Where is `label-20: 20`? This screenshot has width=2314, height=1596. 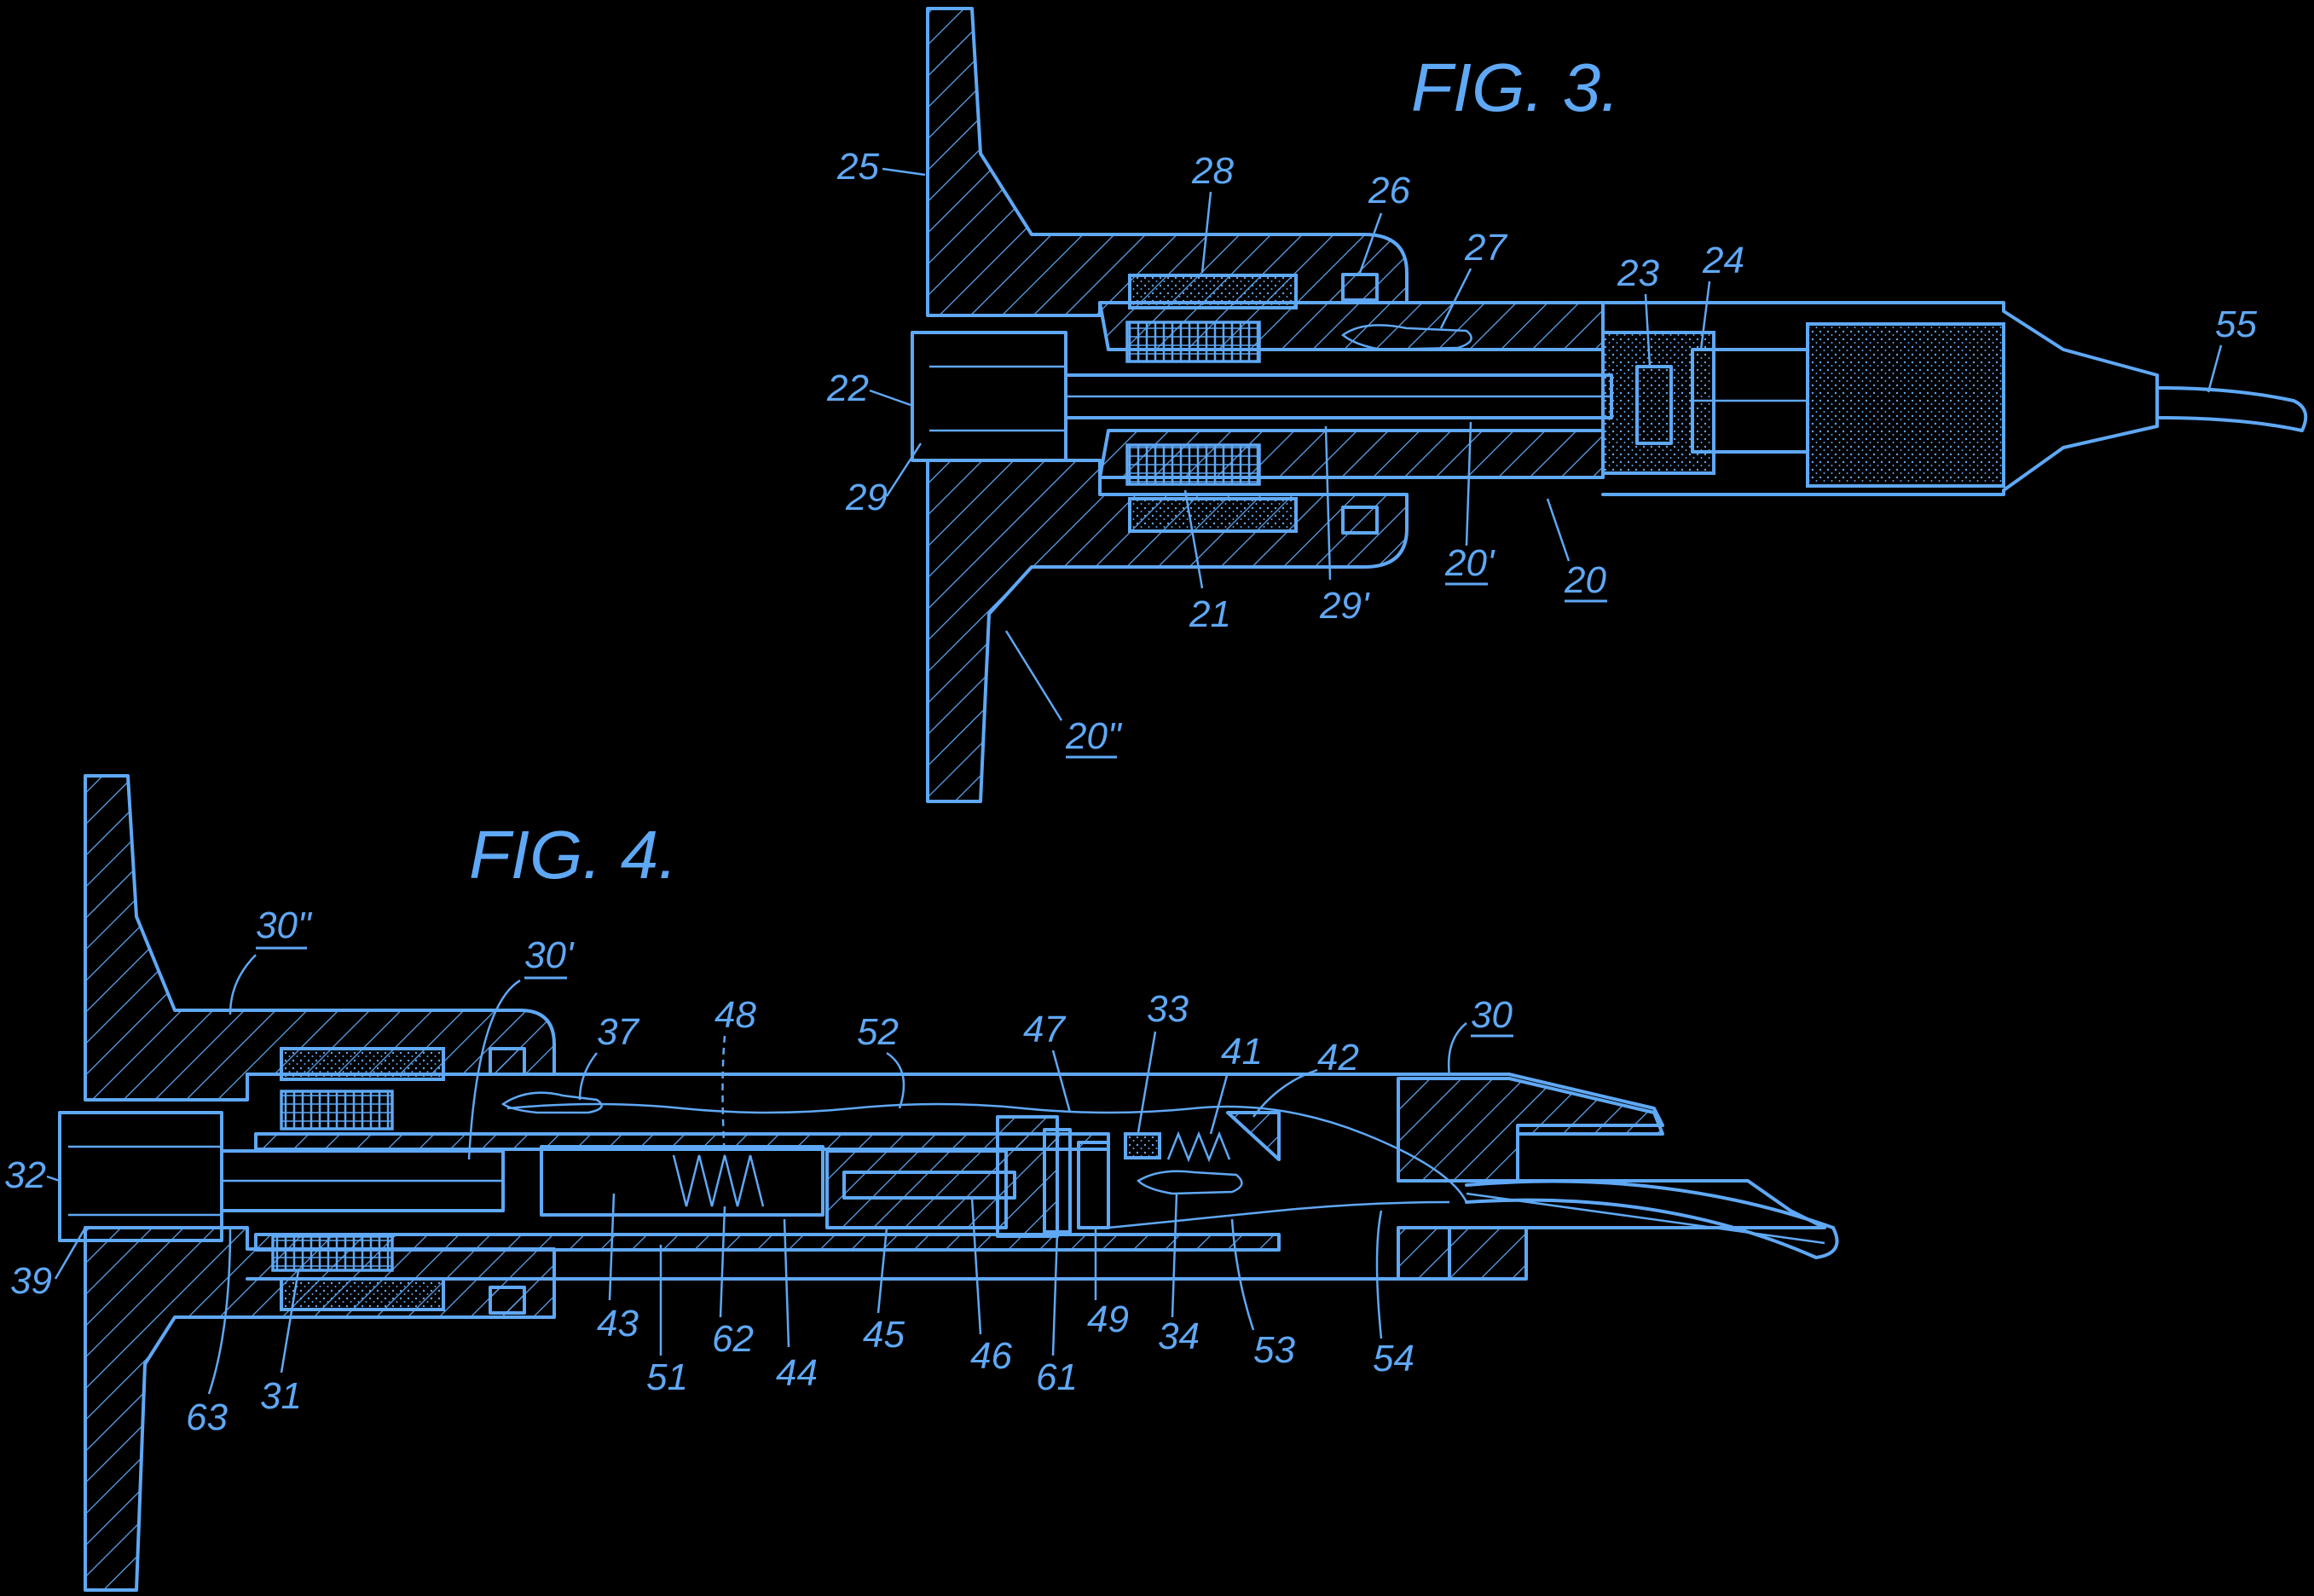
label-20: 20 is located at coordinates (1585, 580).